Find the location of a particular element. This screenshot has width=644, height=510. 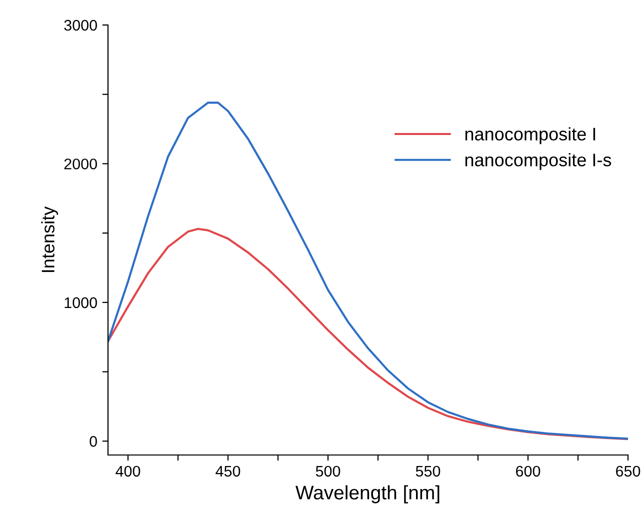

y-tick-label: 1000 is located at coordinates (80, 302).